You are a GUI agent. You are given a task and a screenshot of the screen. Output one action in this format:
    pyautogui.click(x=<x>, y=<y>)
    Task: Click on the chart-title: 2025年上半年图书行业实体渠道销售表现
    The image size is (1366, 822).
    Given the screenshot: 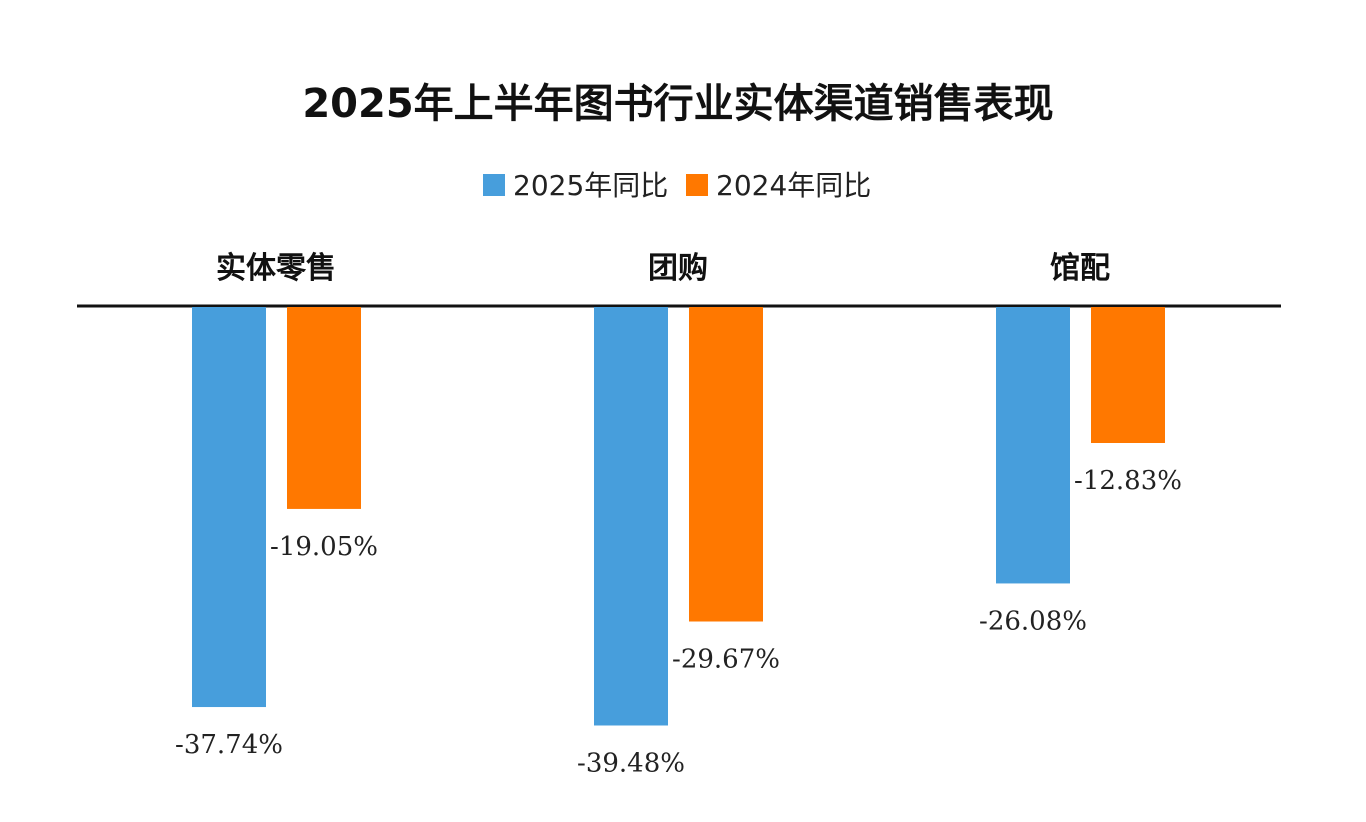 What is the action you would take?
    pyautogui.click(x=677, y=104)
    